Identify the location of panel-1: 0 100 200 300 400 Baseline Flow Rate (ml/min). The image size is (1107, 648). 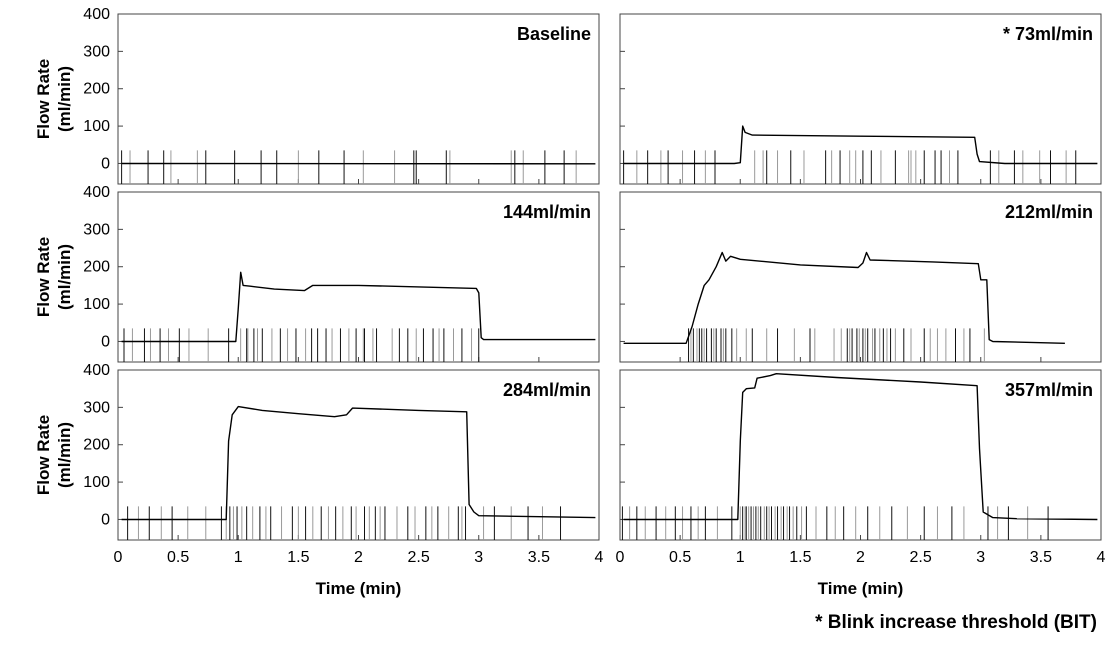
(317, 95).